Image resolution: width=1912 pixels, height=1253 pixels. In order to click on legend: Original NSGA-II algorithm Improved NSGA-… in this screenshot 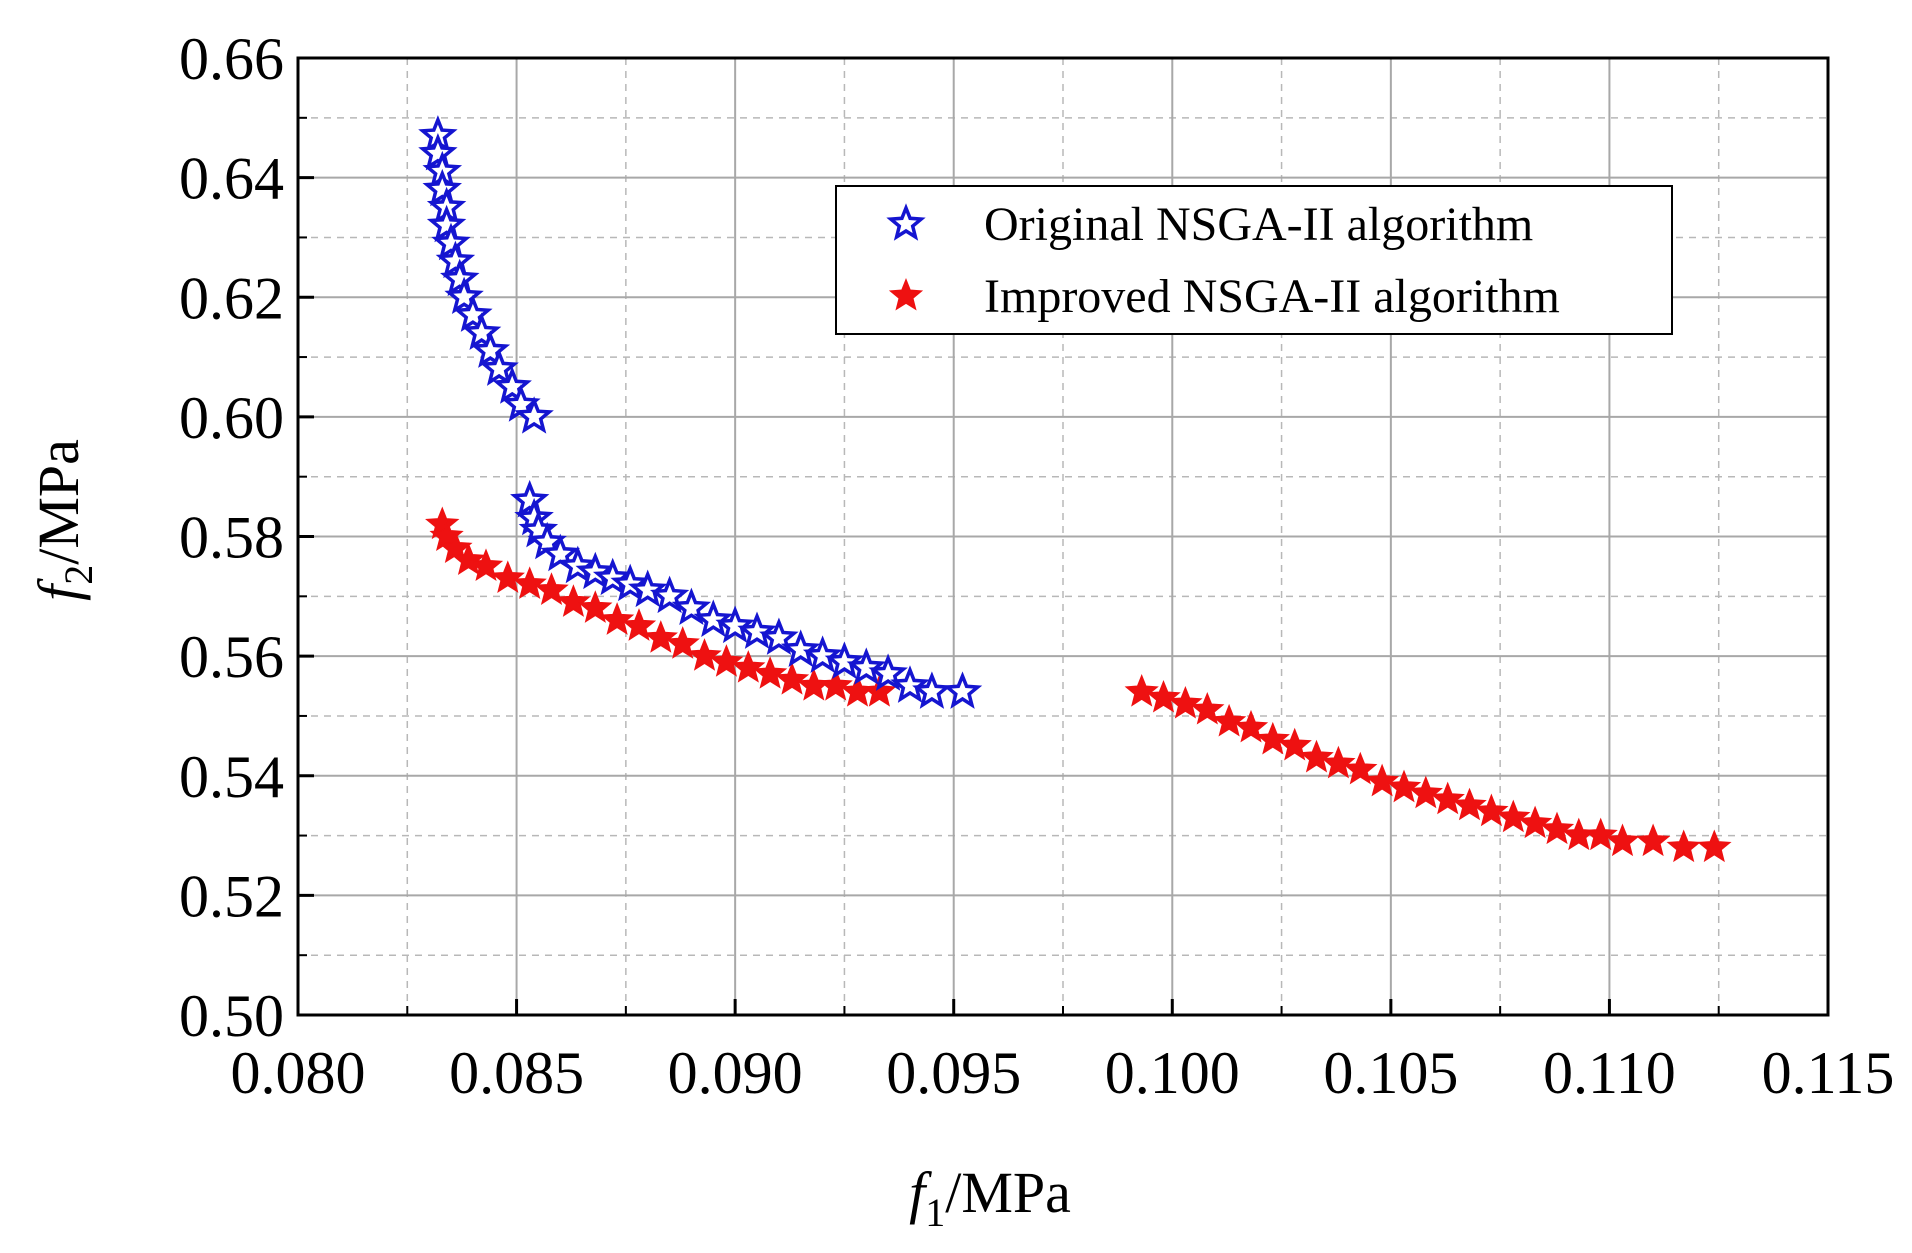, I will do `click(1254, 260)`.